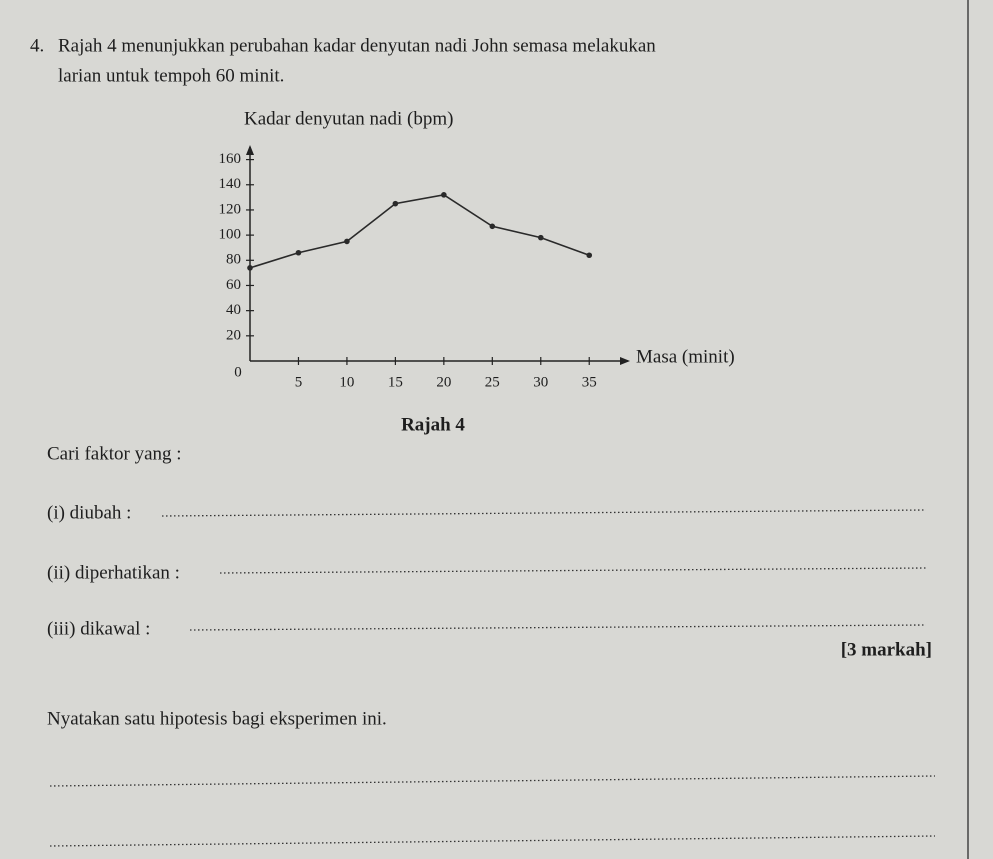 This screenshot has height=859, width=993. I want to click on y-tick-label: 60, so click(233, 285).